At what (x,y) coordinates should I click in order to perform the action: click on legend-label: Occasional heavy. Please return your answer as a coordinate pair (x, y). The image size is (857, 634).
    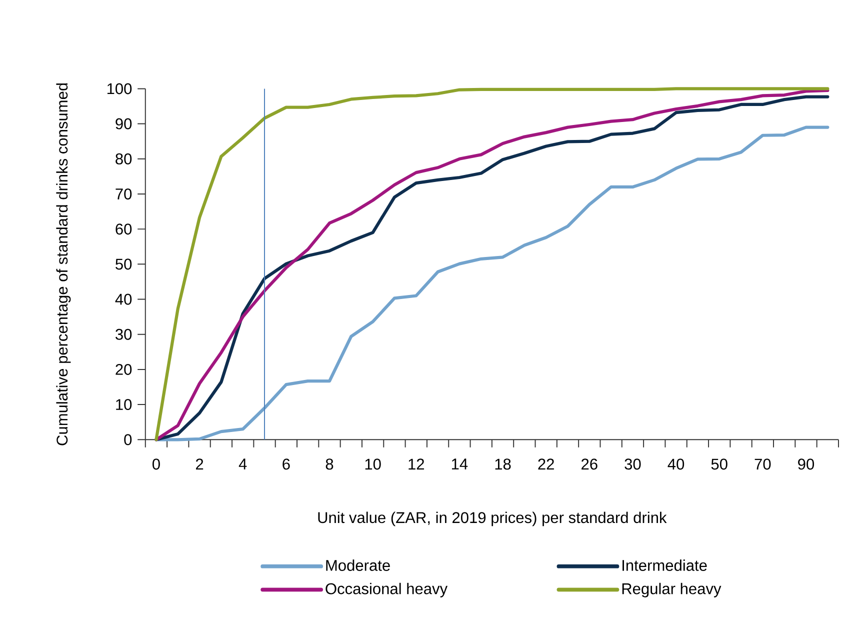
    Looking at the image, I should click on (387, 590).